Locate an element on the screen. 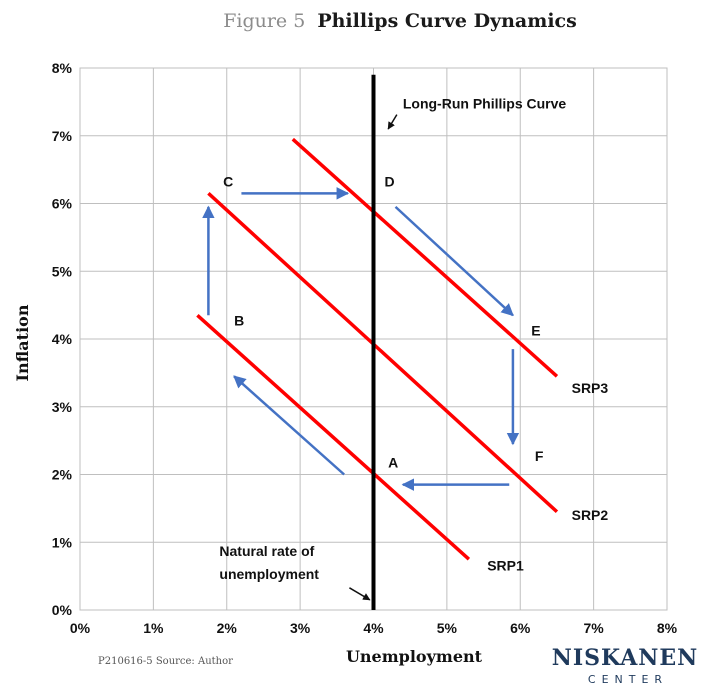 The image size is (717, 693). y-axis-label: Inflation is located at coordinates (22, 342).